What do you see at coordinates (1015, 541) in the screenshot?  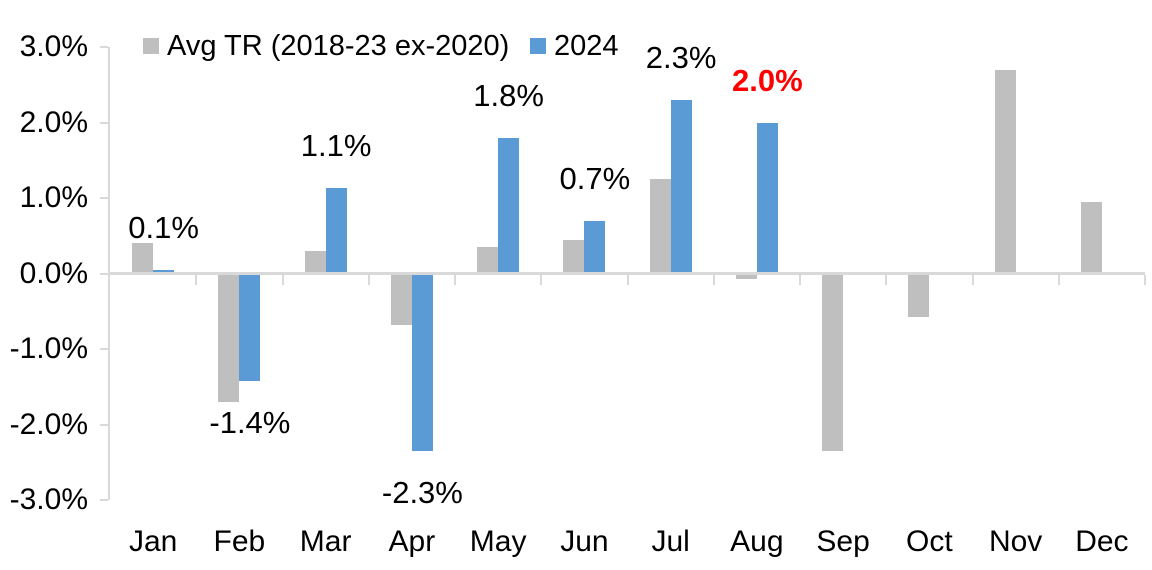 I see `x-axis-label-nov: Nov` at bounding box center [1015, 541].